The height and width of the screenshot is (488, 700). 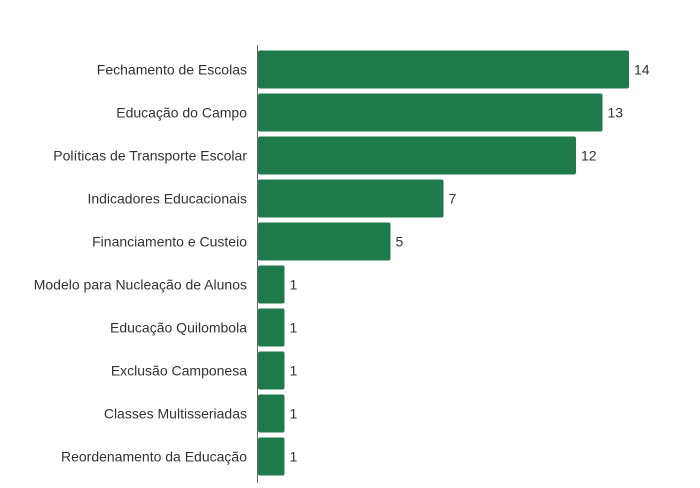 I want to click on category-label-5: Modelo para Nucleação de Alunos, so click(x=140, y=285).